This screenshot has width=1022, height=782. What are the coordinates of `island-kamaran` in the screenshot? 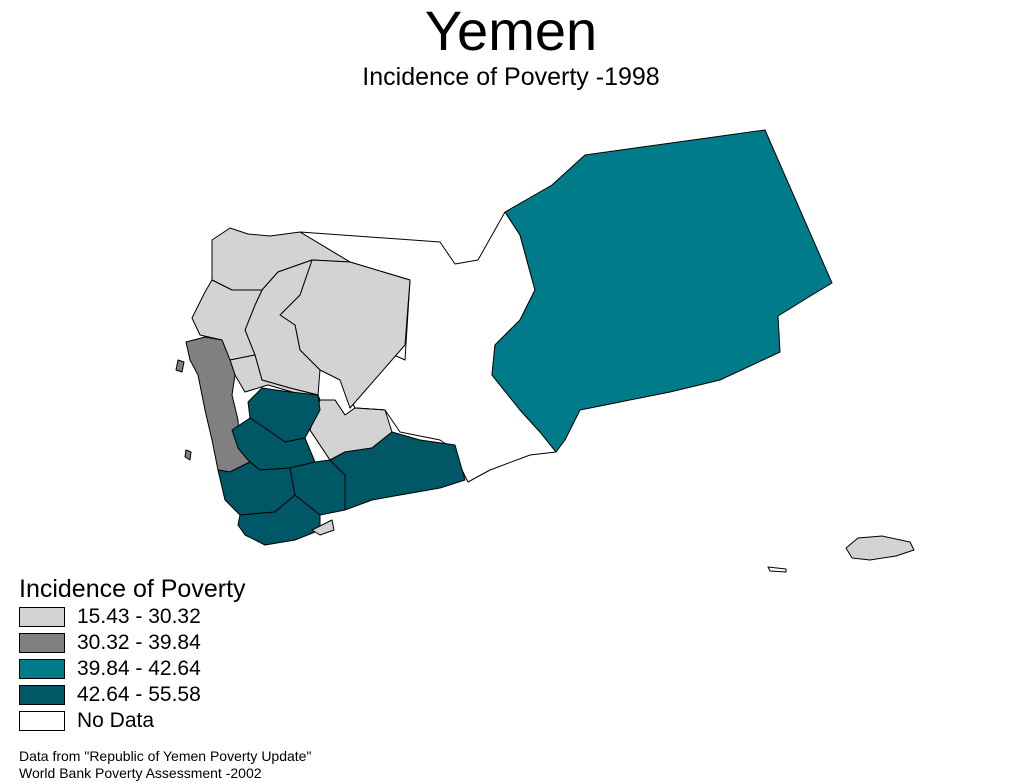 It's located at (180, 366).